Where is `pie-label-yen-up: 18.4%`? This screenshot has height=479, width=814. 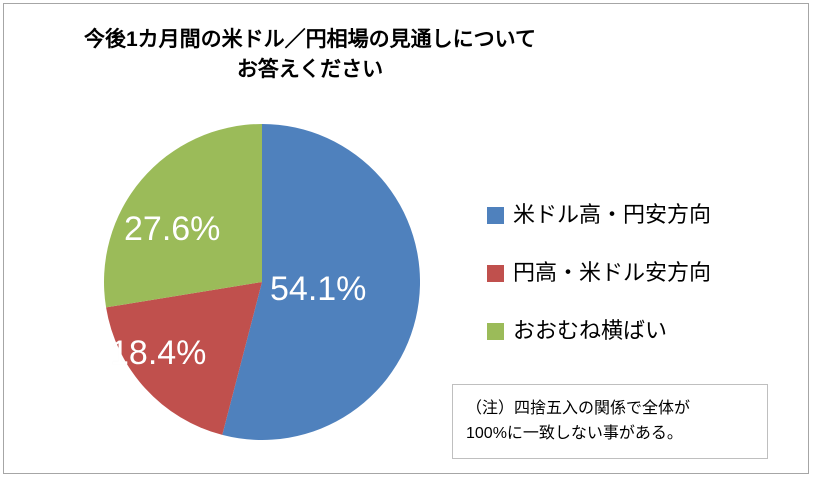
pie-label-yen-up: 18.4% is located at coordinates (158, 353).